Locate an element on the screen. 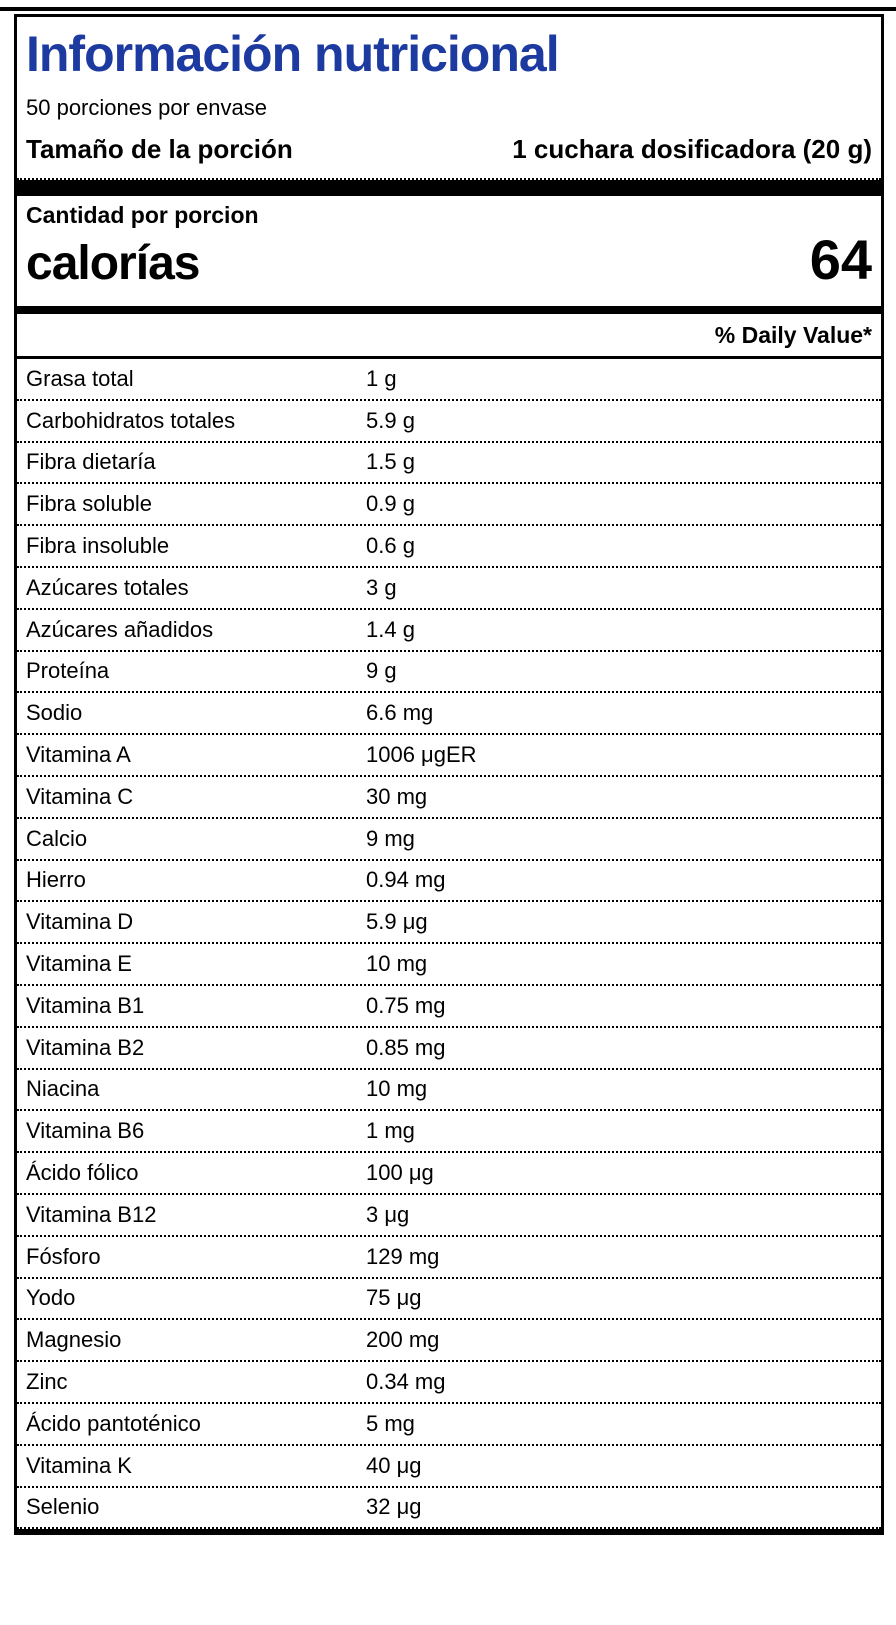  nutrient-name: Vitamina B1 is located at coordinates (85, 1005).